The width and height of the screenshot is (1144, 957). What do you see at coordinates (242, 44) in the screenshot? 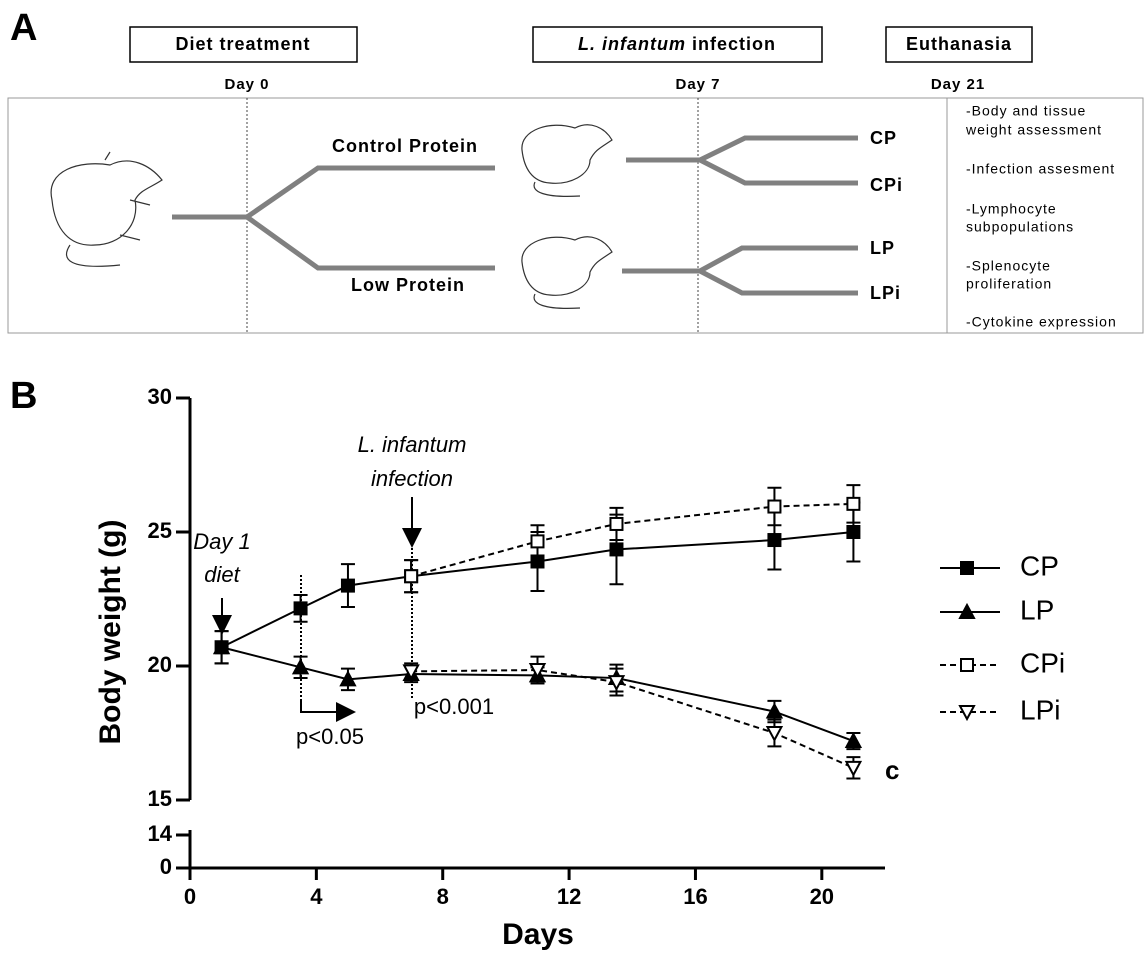
I see `box-label: Diet treatment` at bounding box center [242, 44].